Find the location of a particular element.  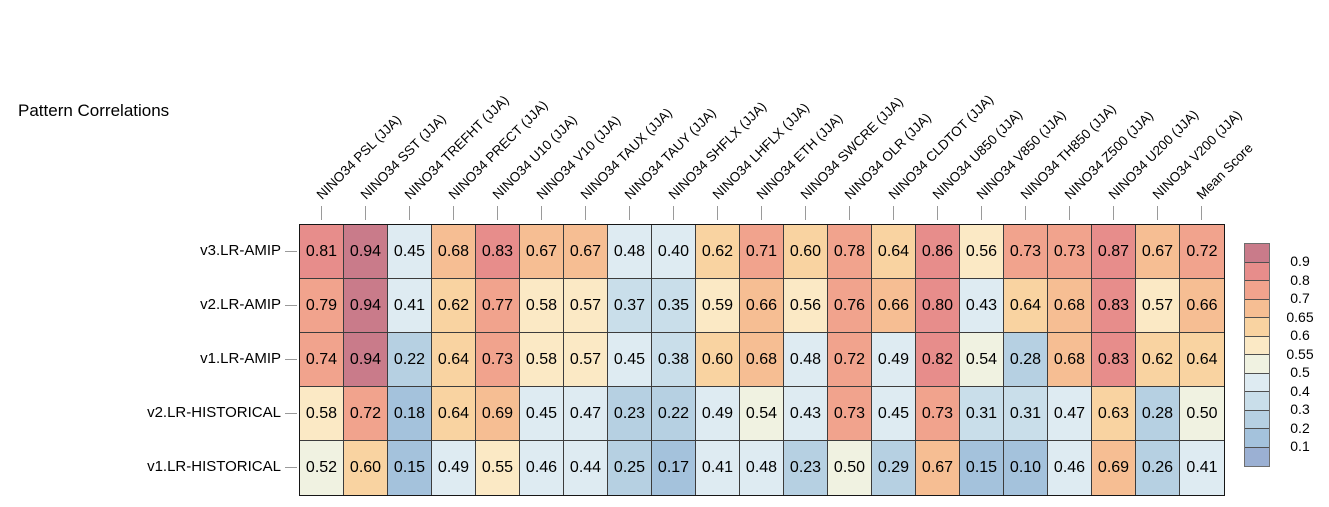

row-label: v2.LR-AMIP is located at coordinates (240, 304).